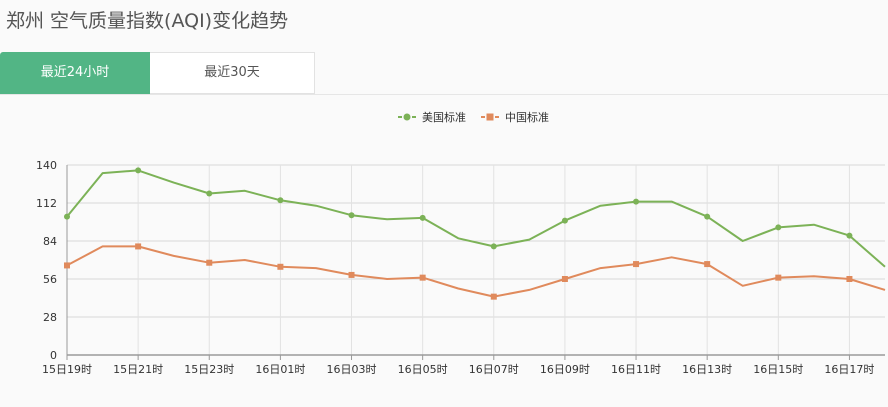  I want to click on x-tick-label: 16日05时, so click(423, 369).